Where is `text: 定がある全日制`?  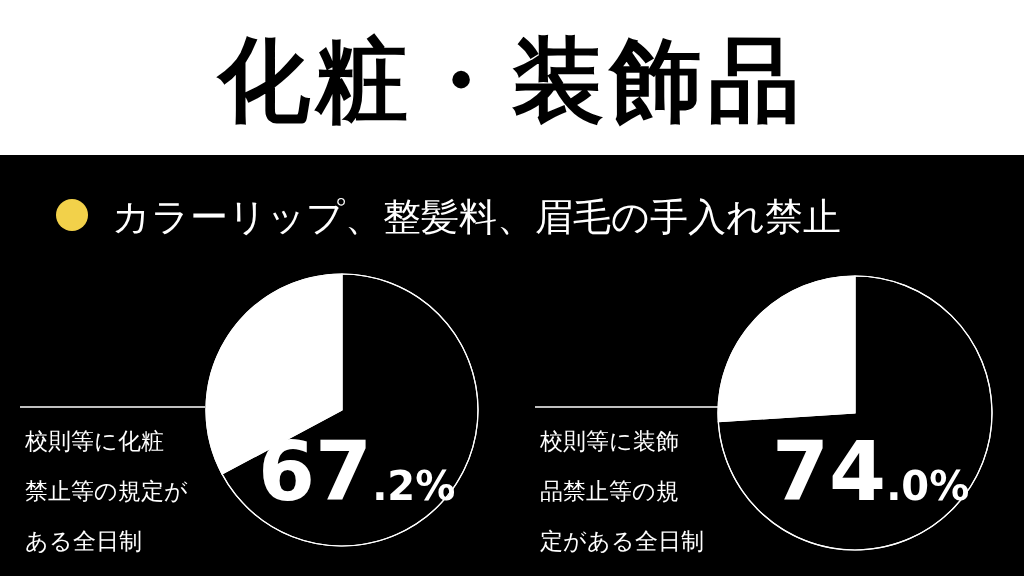
text: 定がある全日制 is located at coordinates (622, 541).